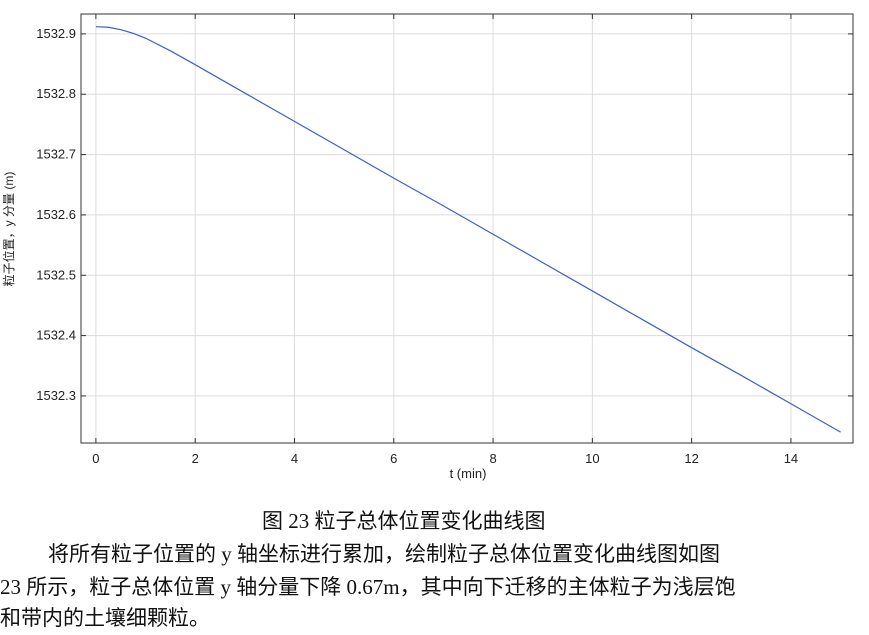 The image size is (869, 635). What do you see at coordinates (56, 154) in the screenshot?
I see `y-tick-label: 1532.7` at bounding box center [56, 154].